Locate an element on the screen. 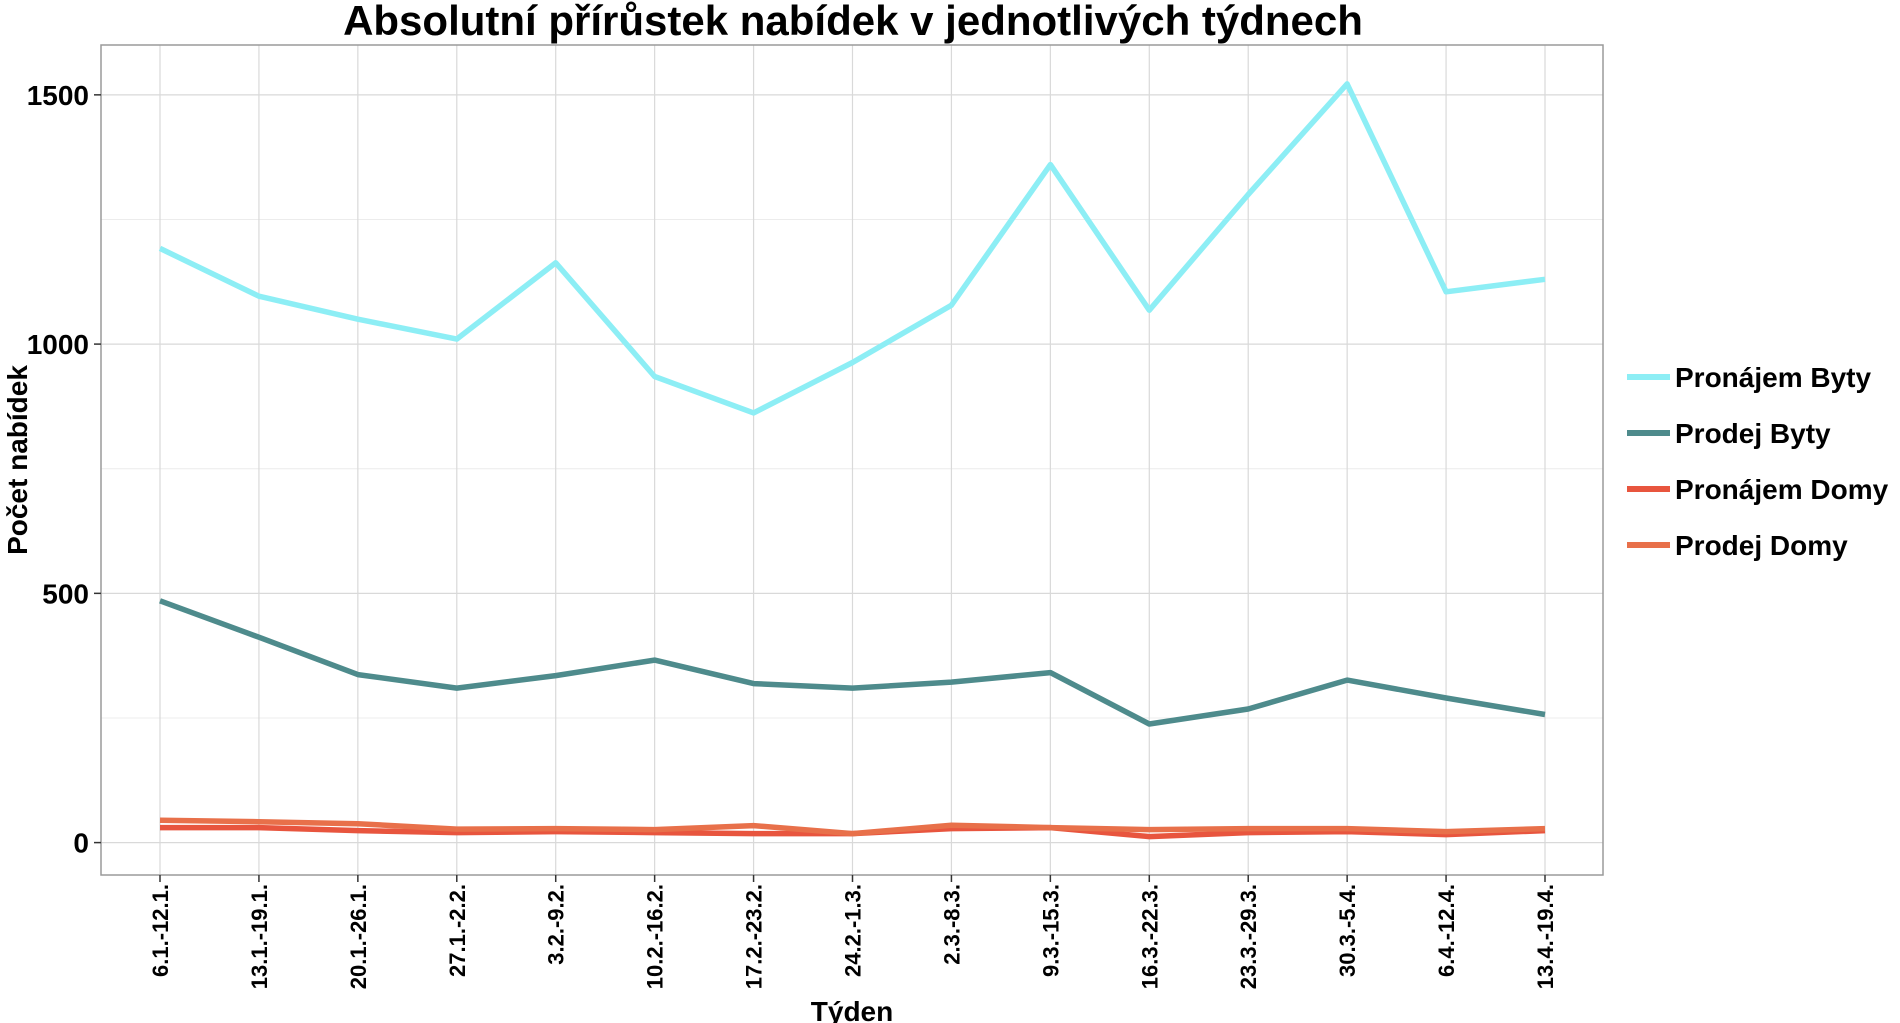  x-tick-label: 13.4.-19.4. is located at coordinates (1545, 936).